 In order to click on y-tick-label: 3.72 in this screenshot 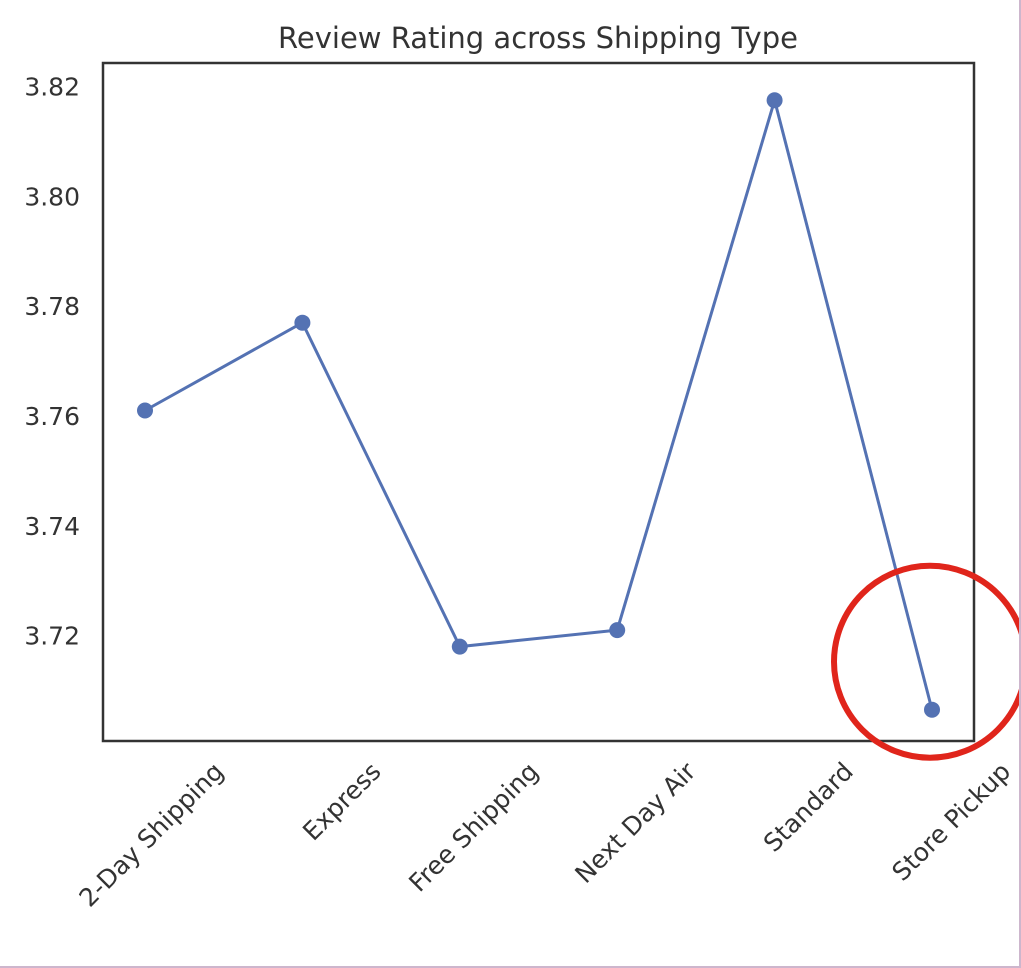, I will do `click(52, 636)`.